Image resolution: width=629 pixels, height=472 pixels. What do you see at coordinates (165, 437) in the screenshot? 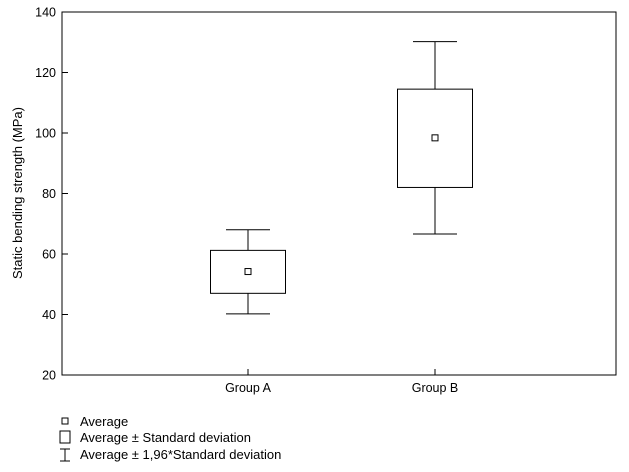
I see `legend-sd-label: Average ± Standard deviation` at bounding box center [165, 437].